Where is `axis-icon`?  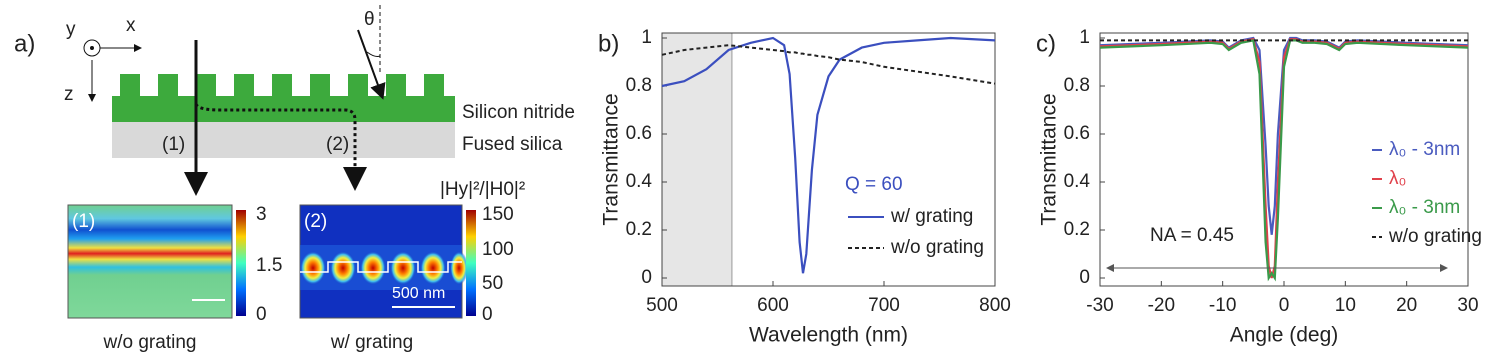
axis-icon is located at coordinates (92, 48).